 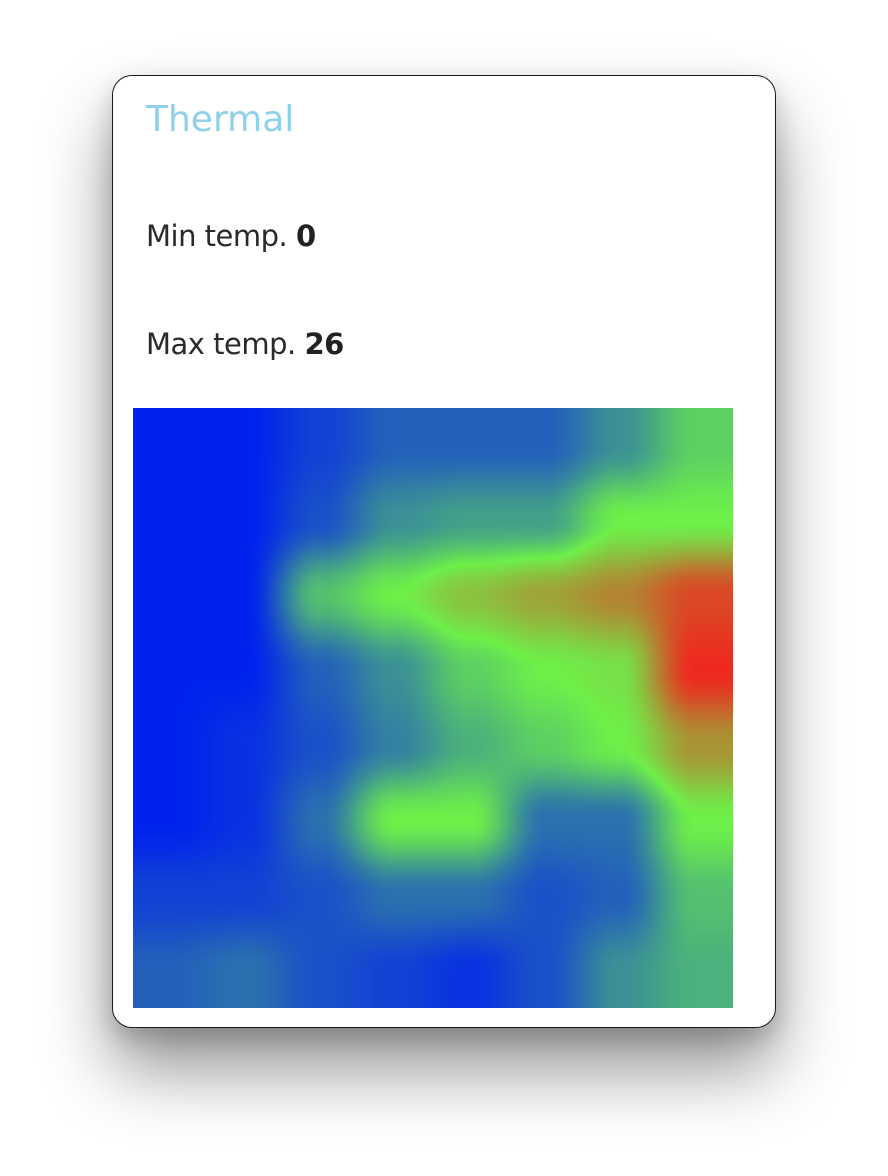 I want to click on max-temp: Max temp. 26, so click(x=245, y=344).